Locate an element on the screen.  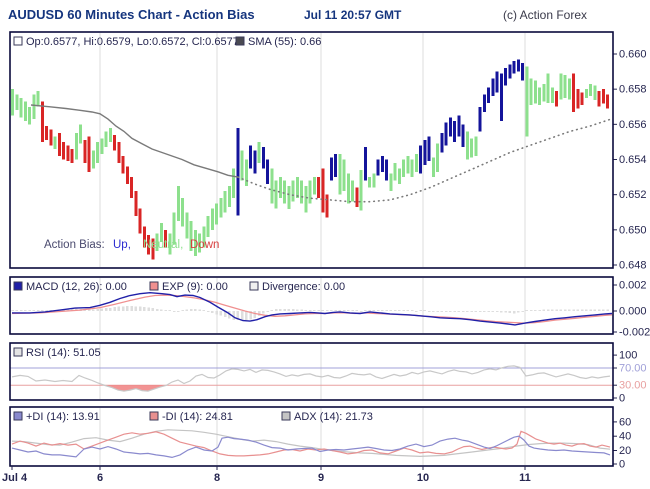
y-tick-label: 100 is located at coordinates (628, 356).